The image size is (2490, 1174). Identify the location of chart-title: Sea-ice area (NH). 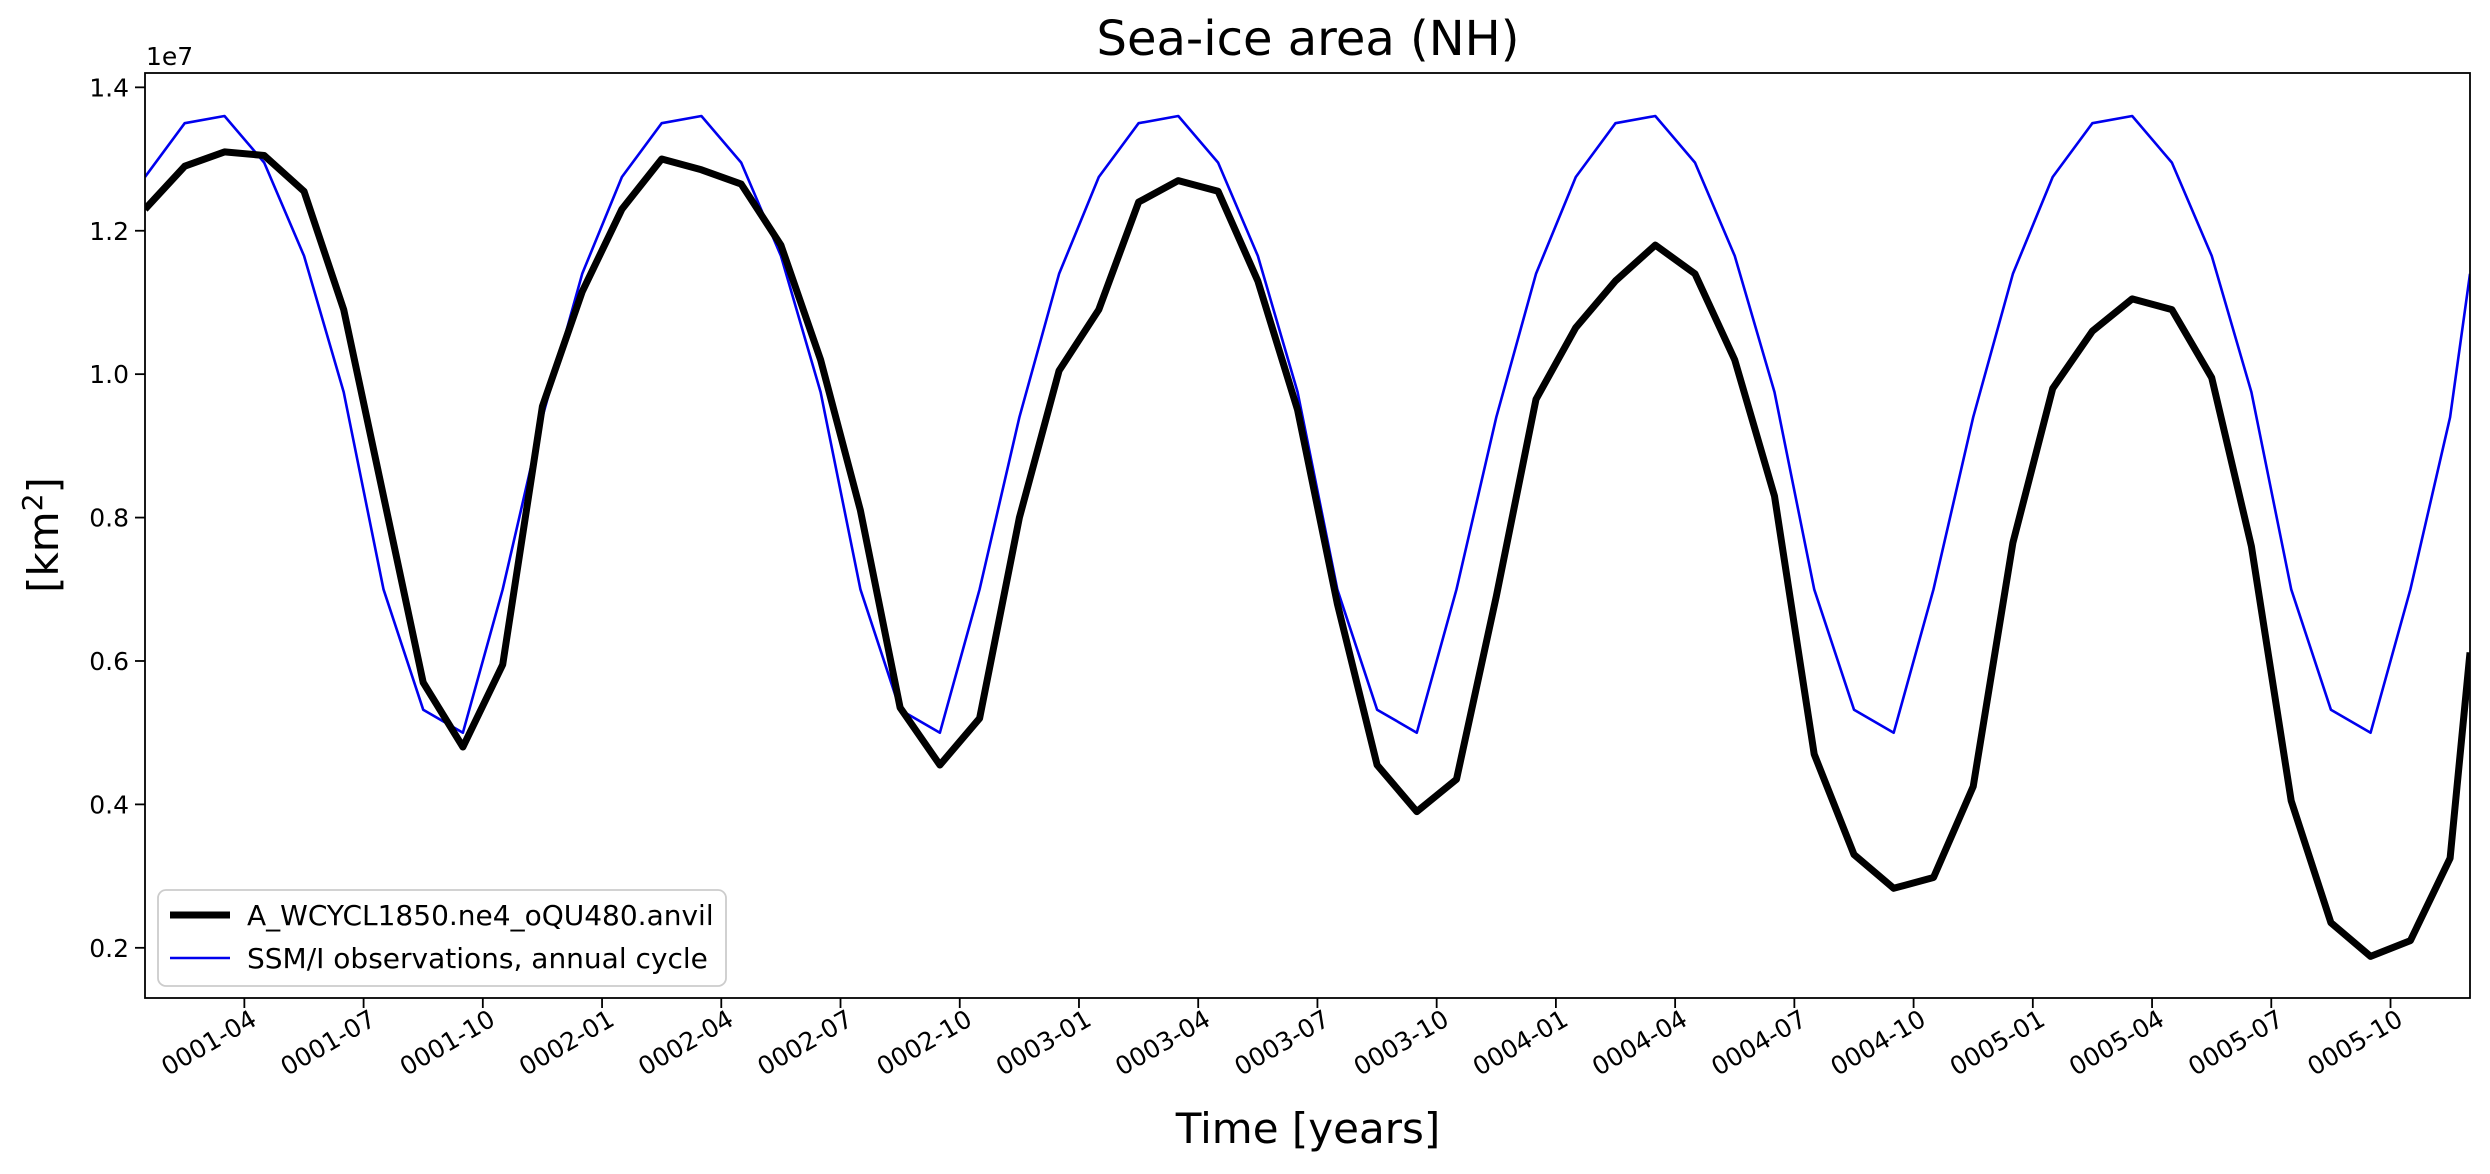
(1308, 39).